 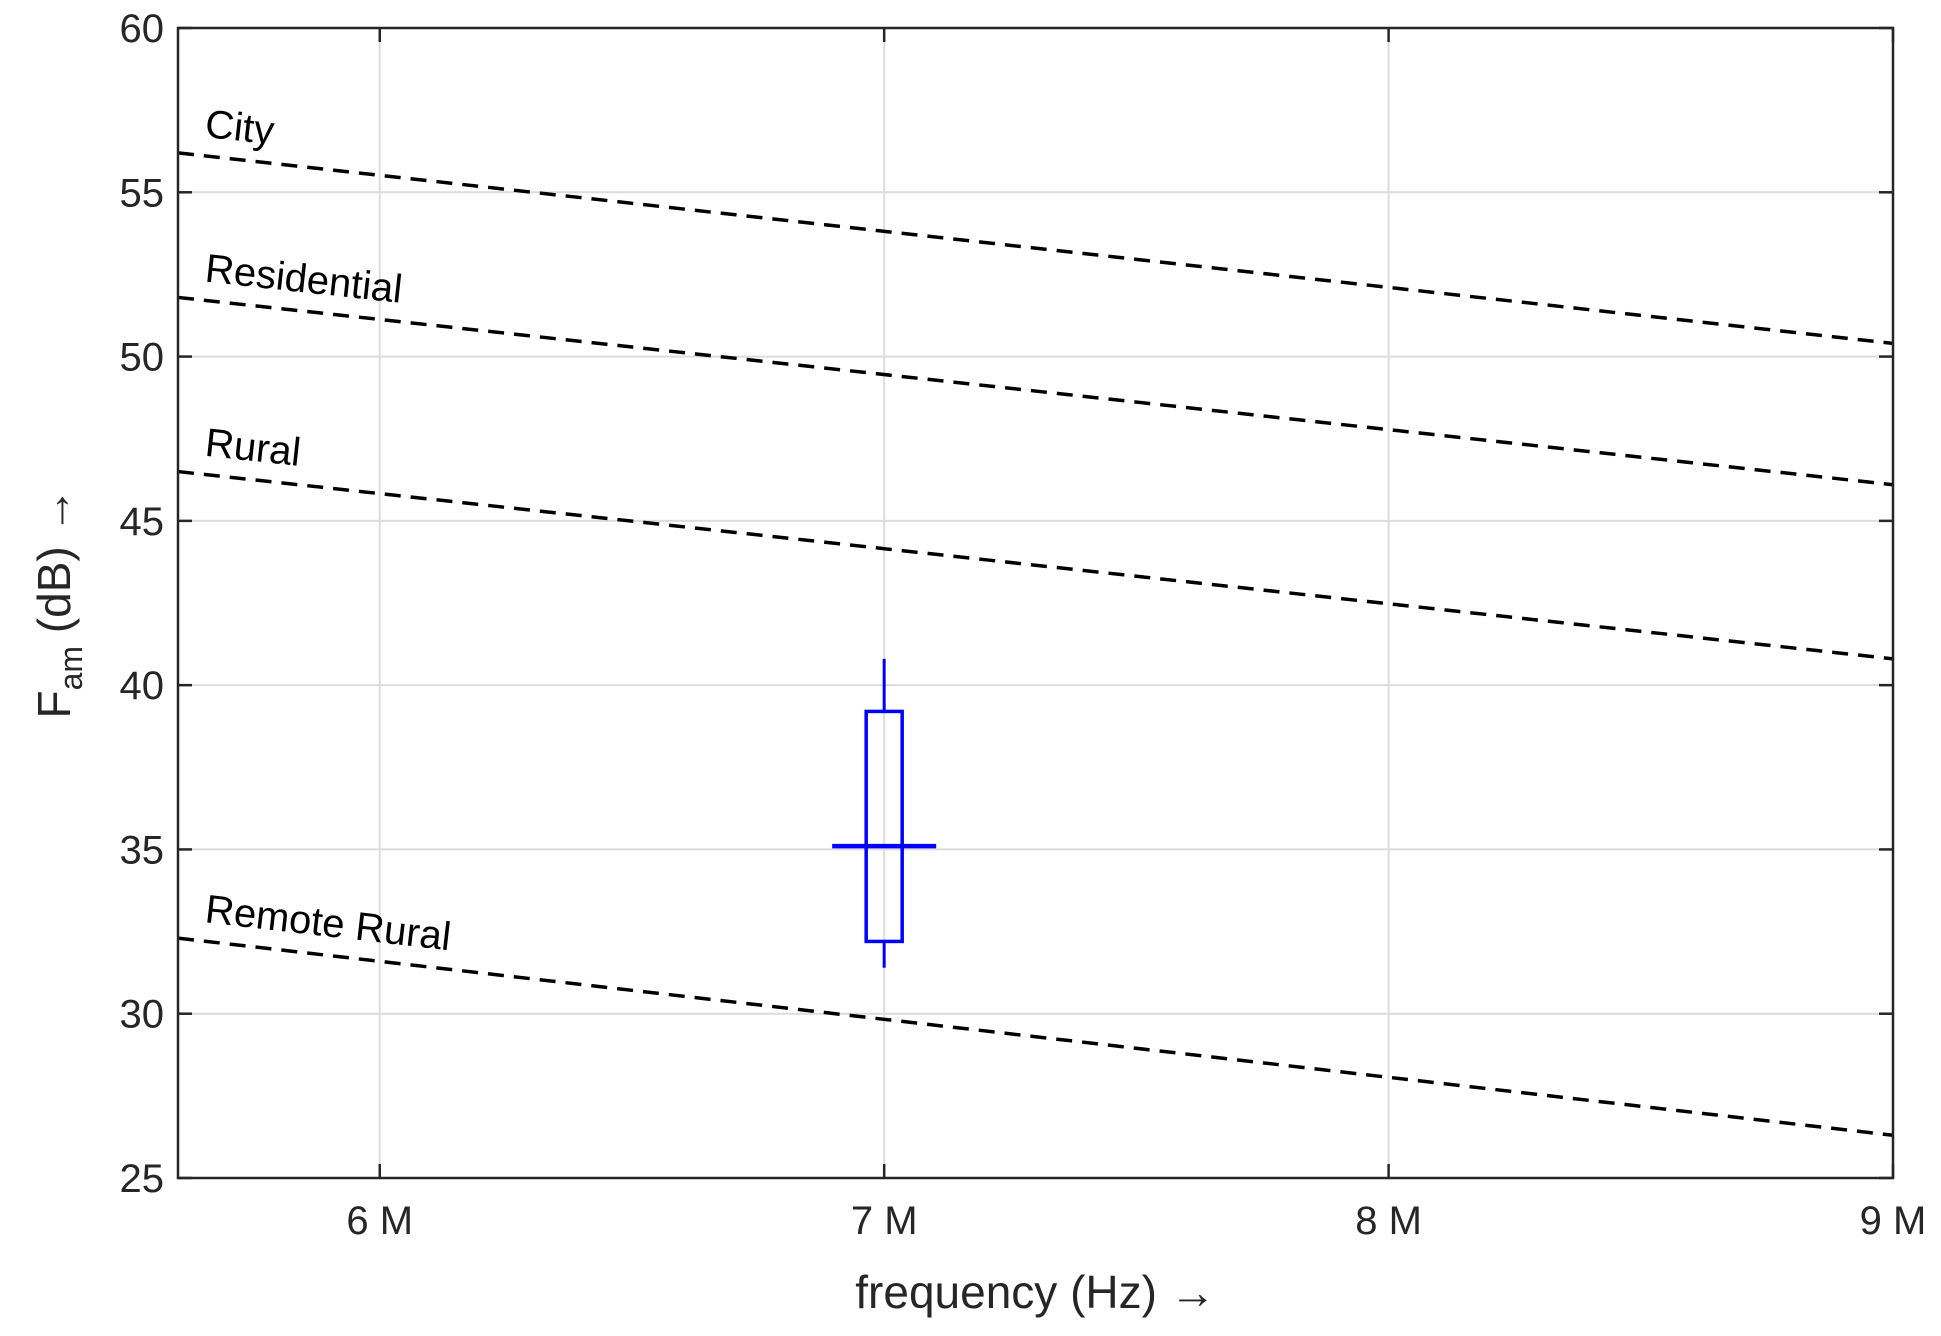 I want to click on x-tick-label: 6 M, so click(x=379, y=1221).